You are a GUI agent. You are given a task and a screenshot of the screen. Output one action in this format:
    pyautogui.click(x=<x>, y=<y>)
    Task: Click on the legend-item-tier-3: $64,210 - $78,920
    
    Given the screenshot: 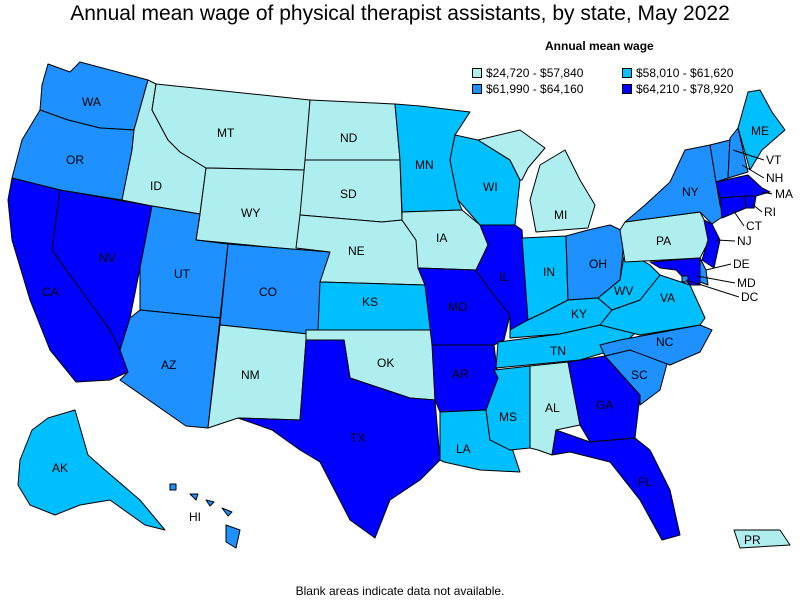 What is the action you would take?
    pyautogui.click(x=677, y=89)
    